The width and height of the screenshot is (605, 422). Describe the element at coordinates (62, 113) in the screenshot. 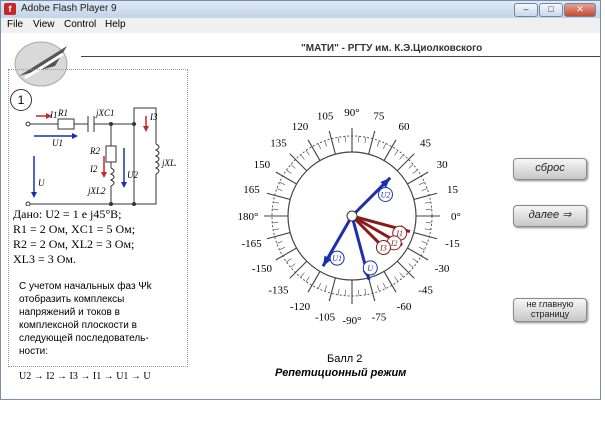

I see `label-R1: R1` at that location.